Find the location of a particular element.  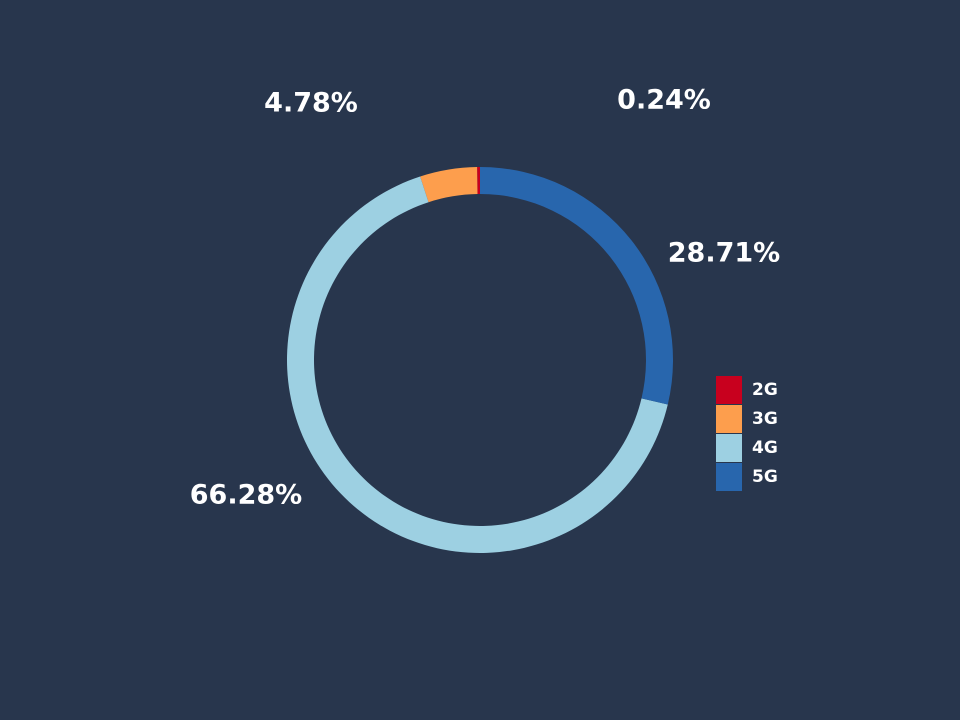

donut-slice-5g is located at coordinates (576, 285).